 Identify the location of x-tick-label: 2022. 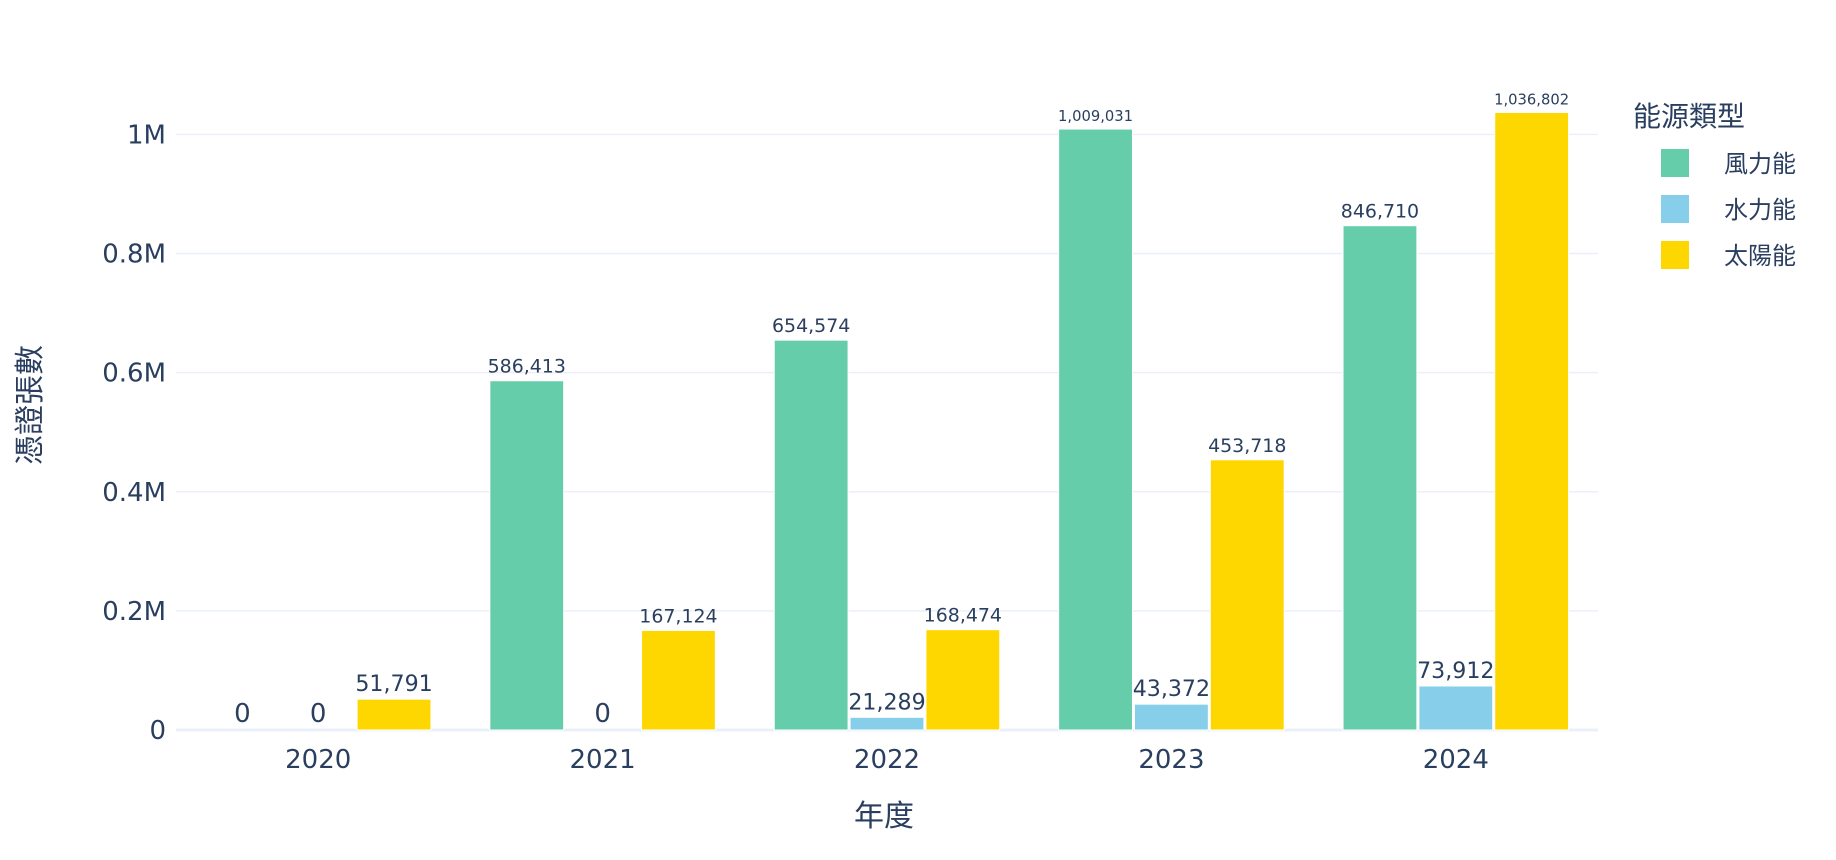
(887, 760).